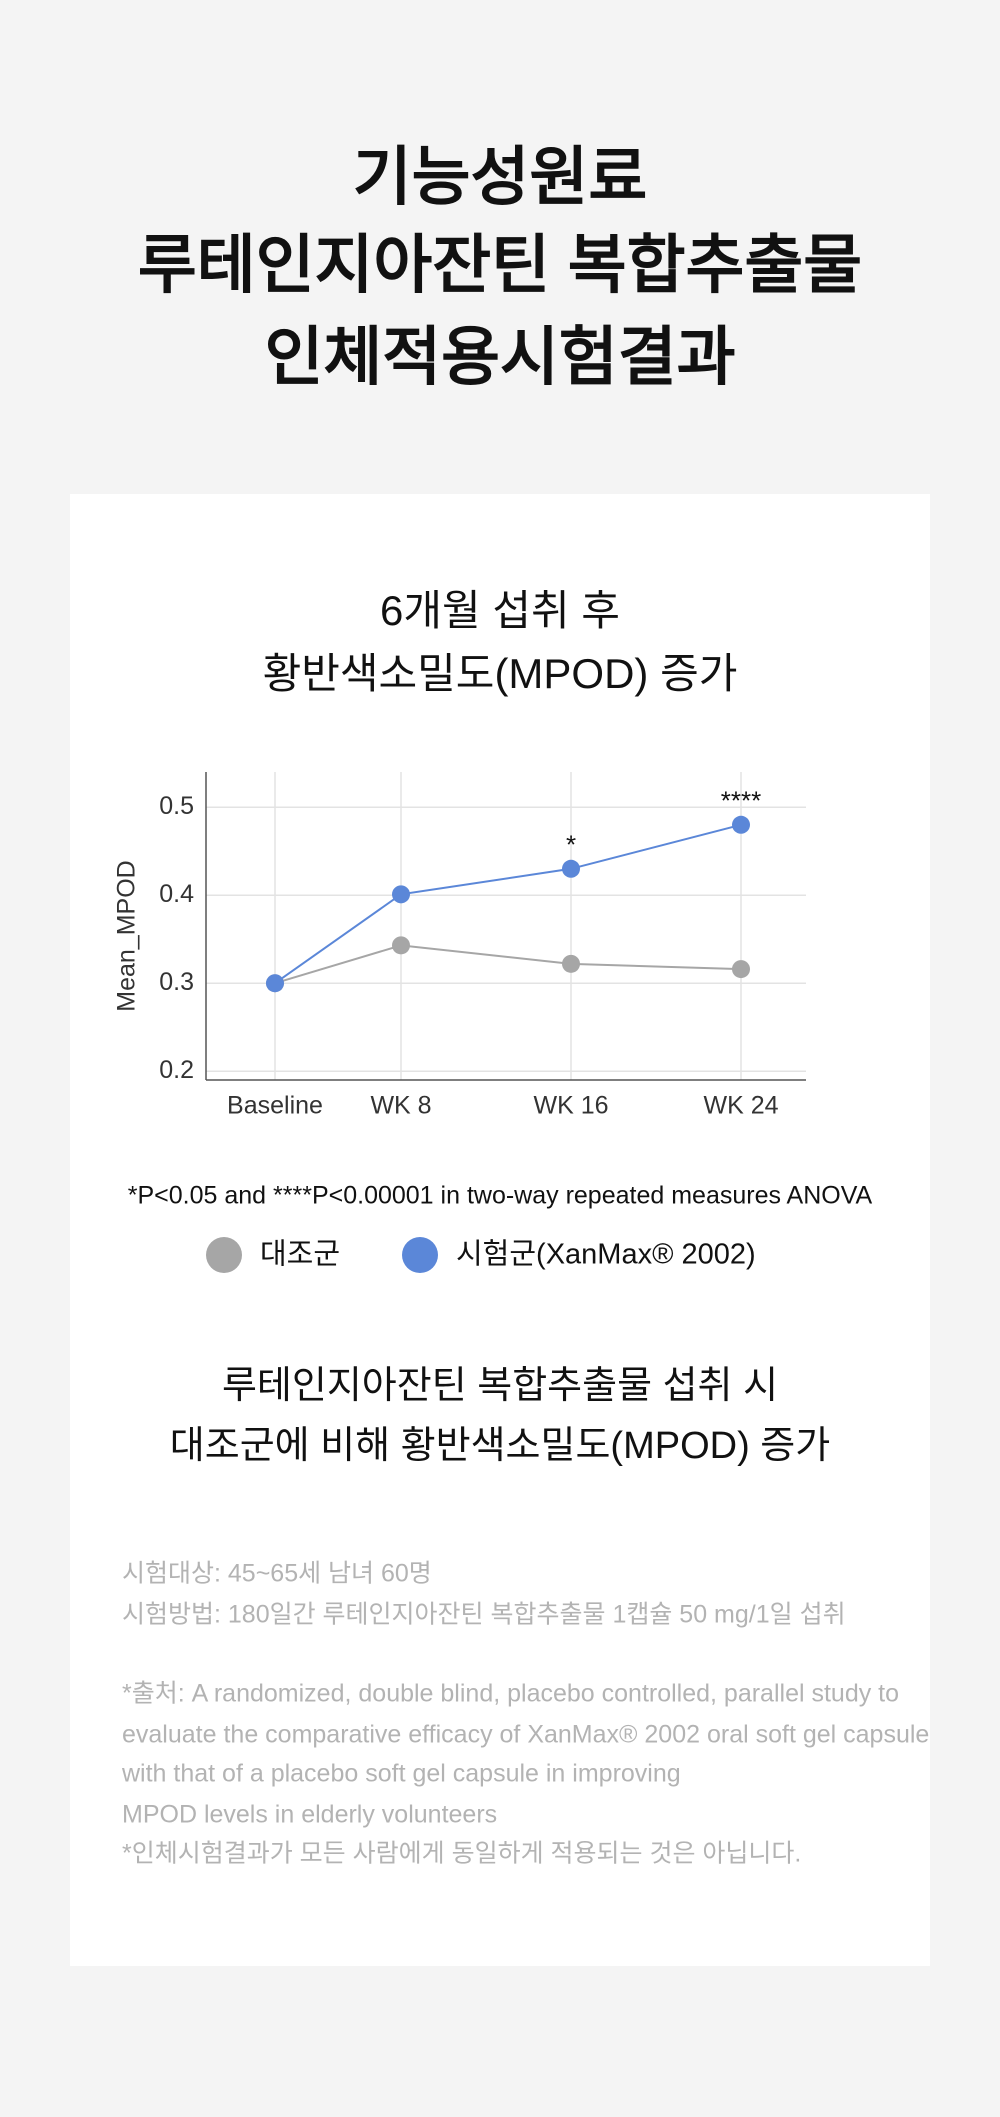 The height and width of the screenshot is (2117, 1000). What do you see at coordinates (176, 1070) in the screenshot?
I see `y-tick-label: 0.2` at bounding box center [176, 1070].